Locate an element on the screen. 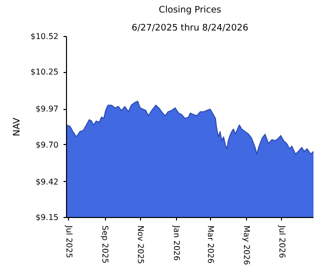 This screenshot has height=267, width=324. y-axis-title: NAV is located at coordinates (17, 126).